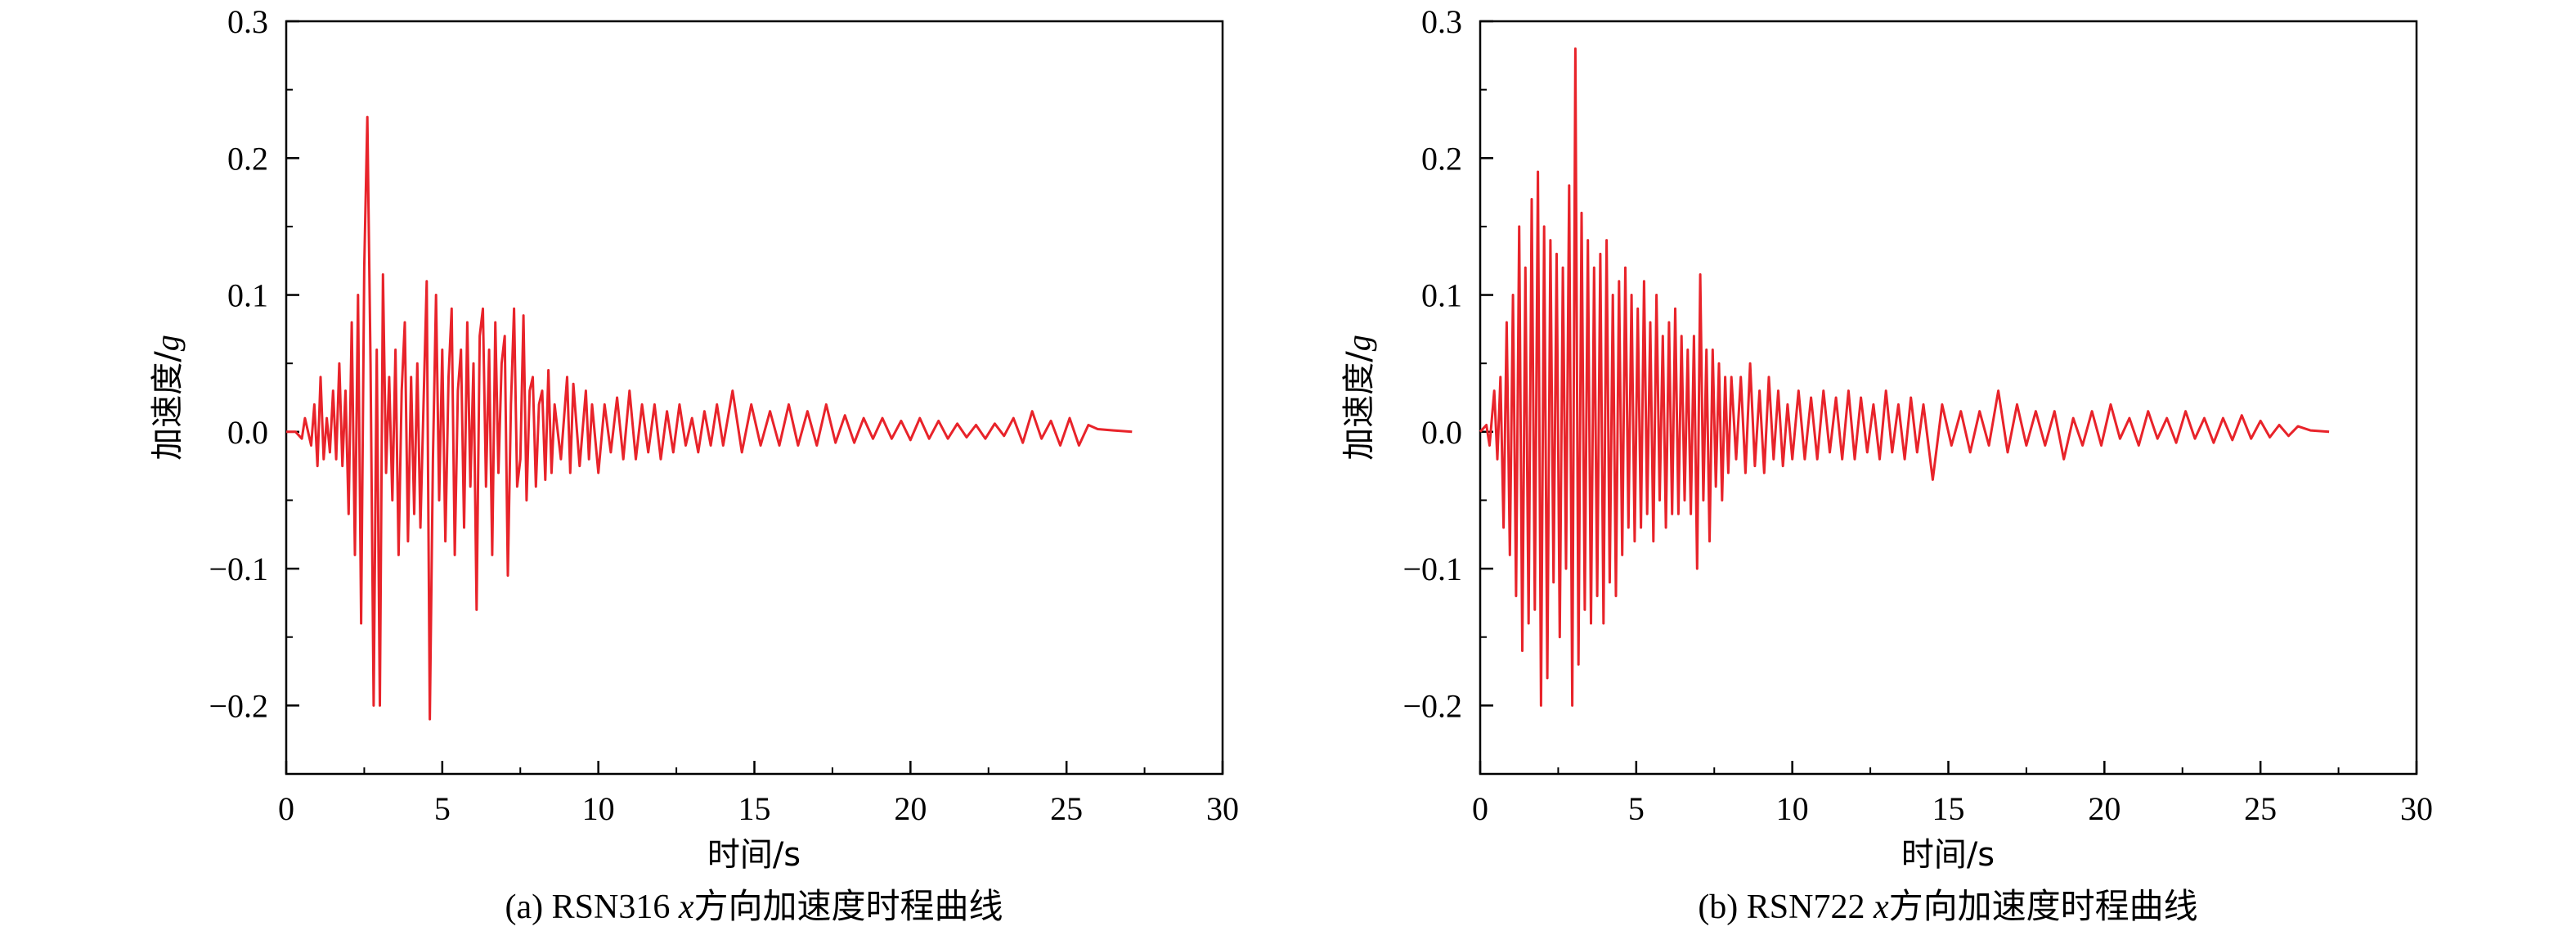  I want to click on panel-caption: (a) RSN316 x方向加速度时程曲线, so click(754, 906).